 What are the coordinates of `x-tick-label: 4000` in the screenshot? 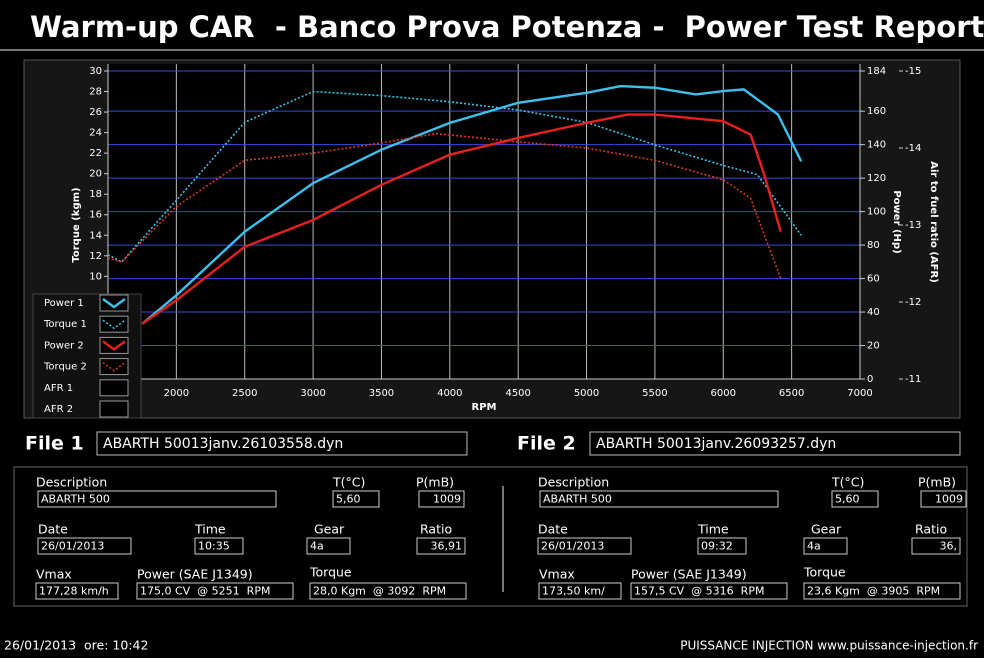 It's located at (449, 393).